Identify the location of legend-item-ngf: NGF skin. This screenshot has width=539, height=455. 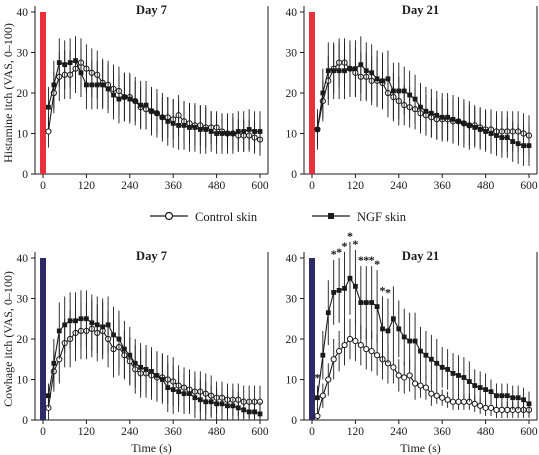
(359, 217).